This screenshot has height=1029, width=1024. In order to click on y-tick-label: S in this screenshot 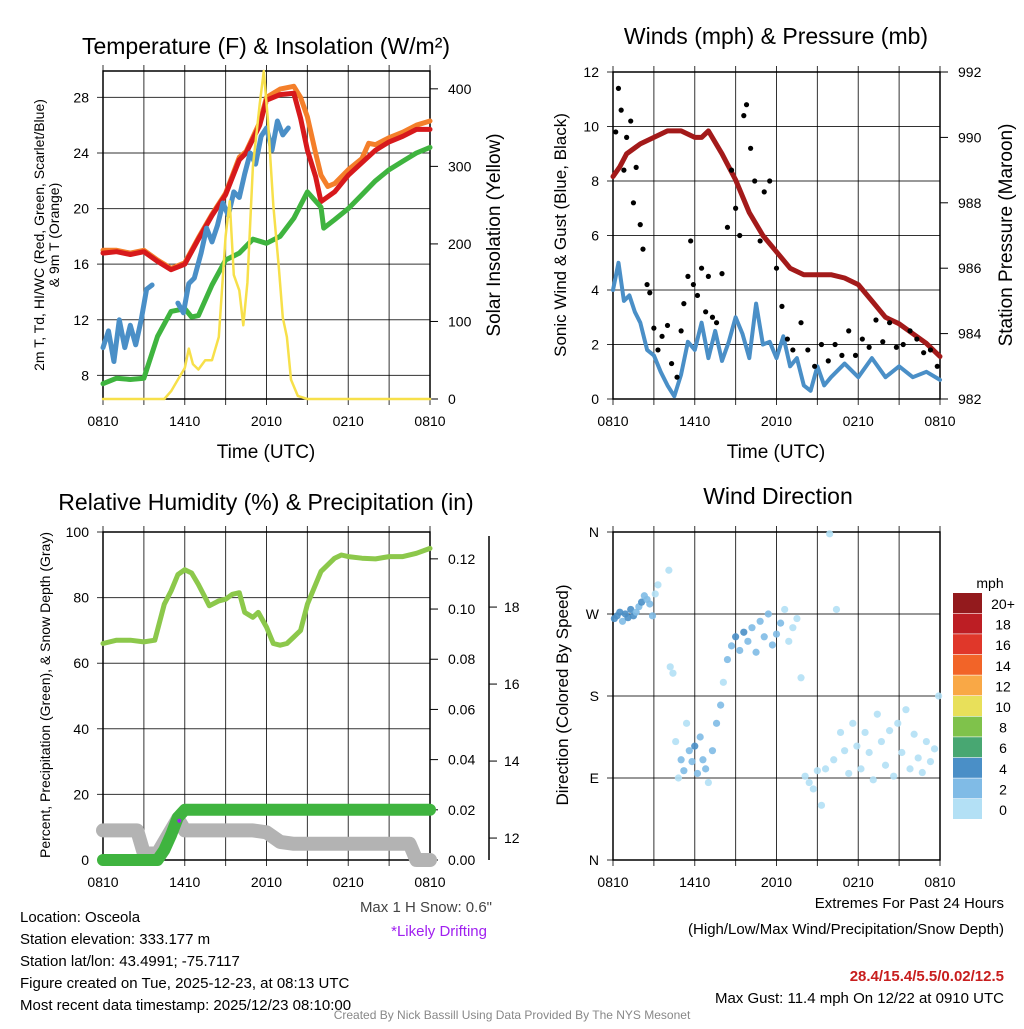, I will do `click(594, 696)`.